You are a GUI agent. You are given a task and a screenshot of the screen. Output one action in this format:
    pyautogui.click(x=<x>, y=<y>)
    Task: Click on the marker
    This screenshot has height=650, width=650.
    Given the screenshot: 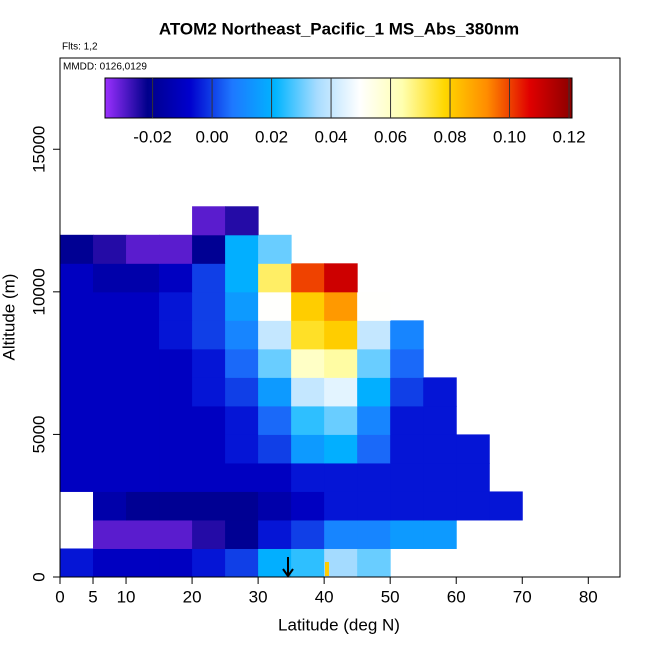 What is the action you would take?
    pyautogui.click(x=327, y=569)
    